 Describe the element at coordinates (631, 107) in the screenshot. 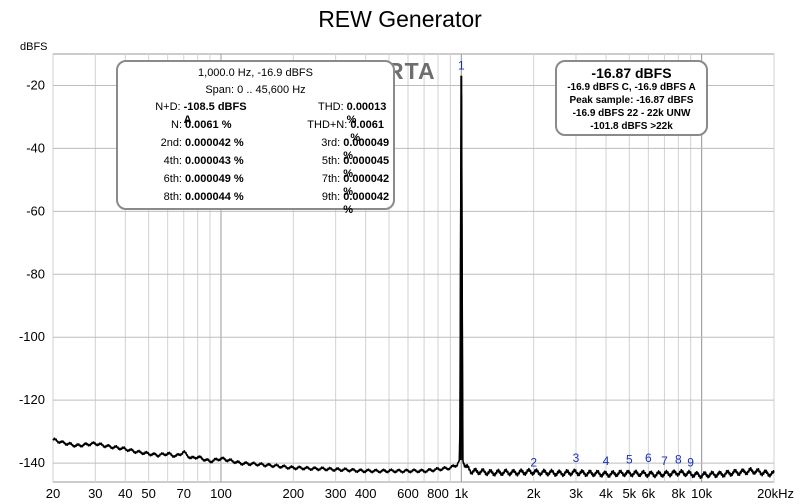

I see `level-lines: -16.9 dBFS C, -16.9 dBFS A Peak sample` at that location.